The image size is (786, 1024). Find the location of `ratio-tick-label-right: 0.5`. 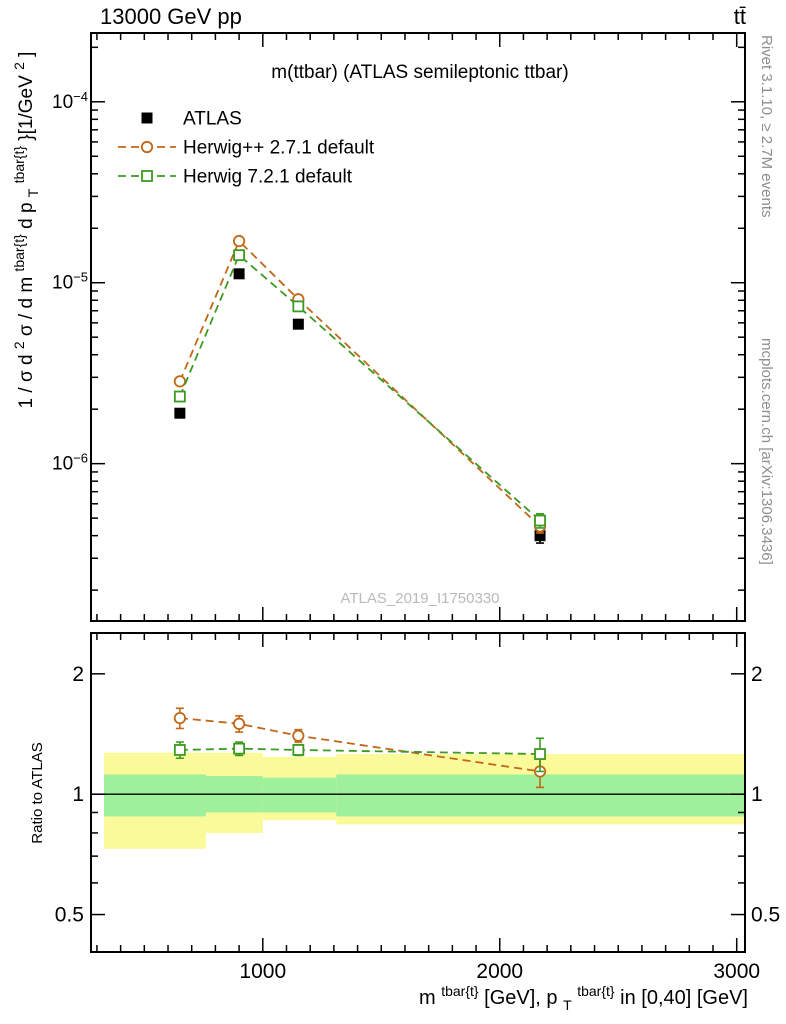

ratio-tick-label-right: 0.5 is located at coordinates (765, 915).